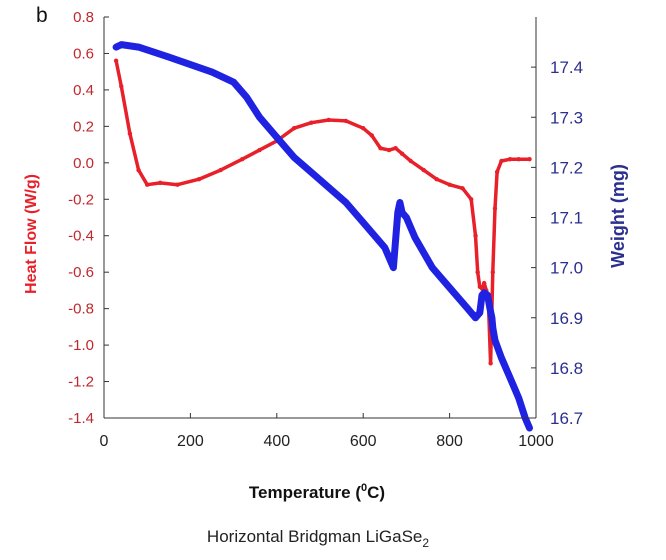 This screenshot has width=666, height=560. Describe the element at coordinates (81, 418) in the screenshot. I see `left-tick-label: -1.4` at that location.